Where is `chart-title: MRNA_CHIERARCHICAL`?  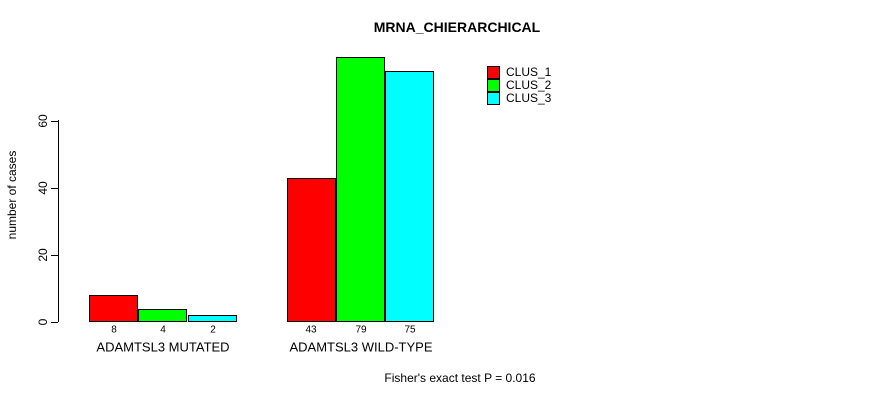
chart-title: MRNA_CHIERARCHICAL is located at coordinates (457, 27).